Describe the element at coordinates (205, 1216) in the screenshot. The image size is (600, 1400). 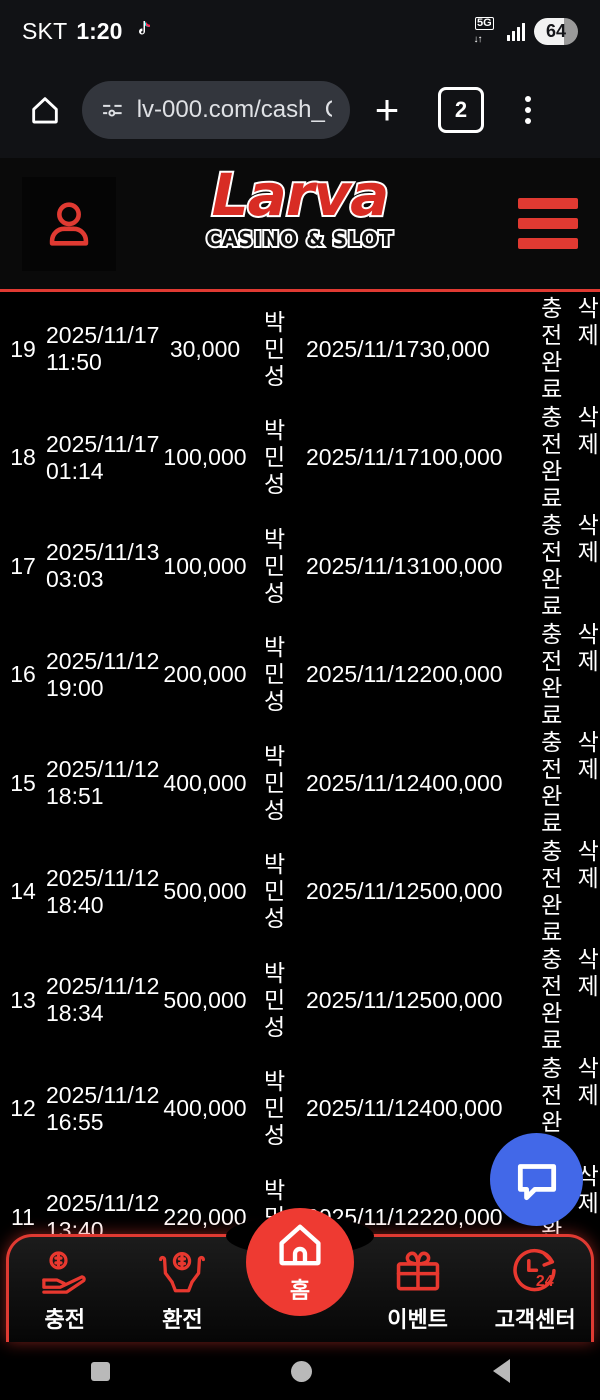
I see `cell-amount: 220,000` at that location.